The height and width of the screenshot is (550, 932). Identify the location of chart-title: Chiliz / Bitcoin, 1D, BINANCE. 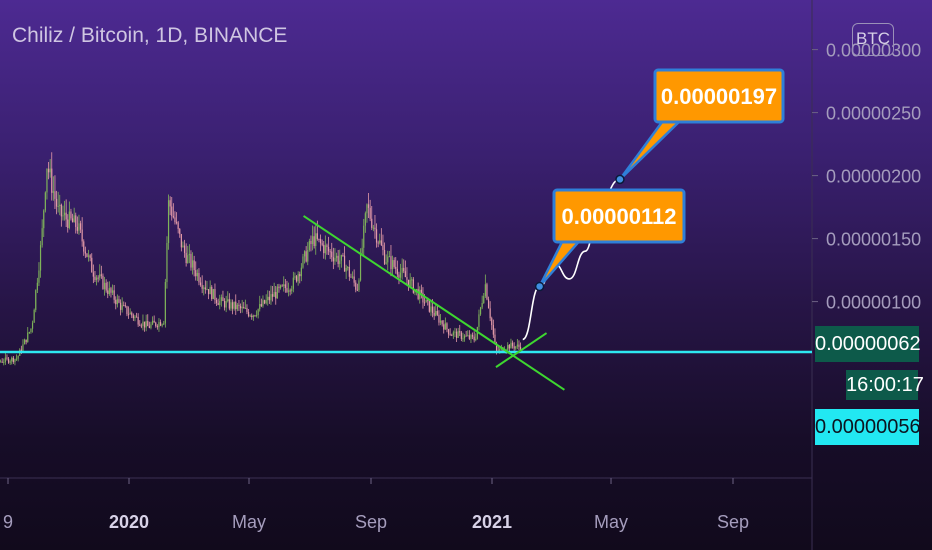
(150, 35).